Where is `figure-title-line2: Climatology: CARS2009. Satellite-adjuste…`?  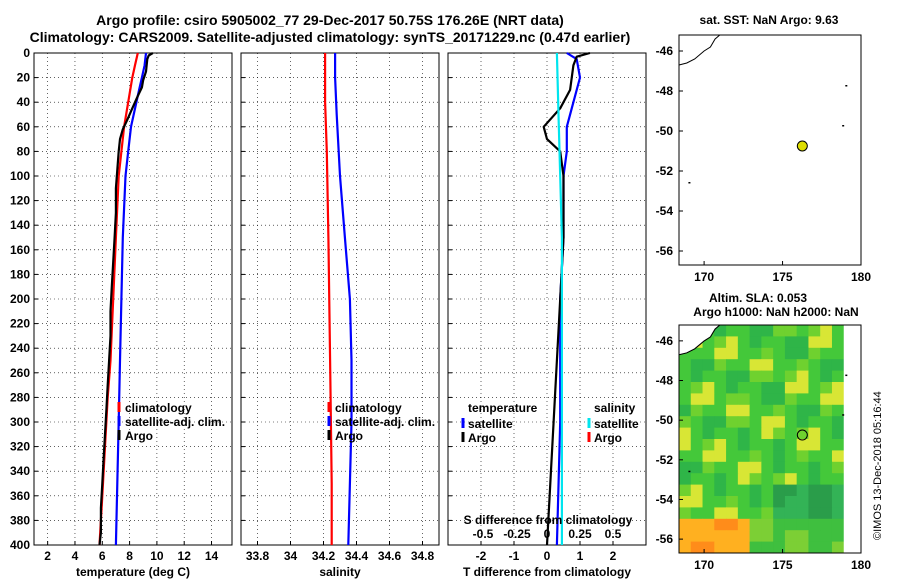 figure-title-line2: Climatology: CARS2009. Satellite-adjuste… is located at coordinates (330, 37).